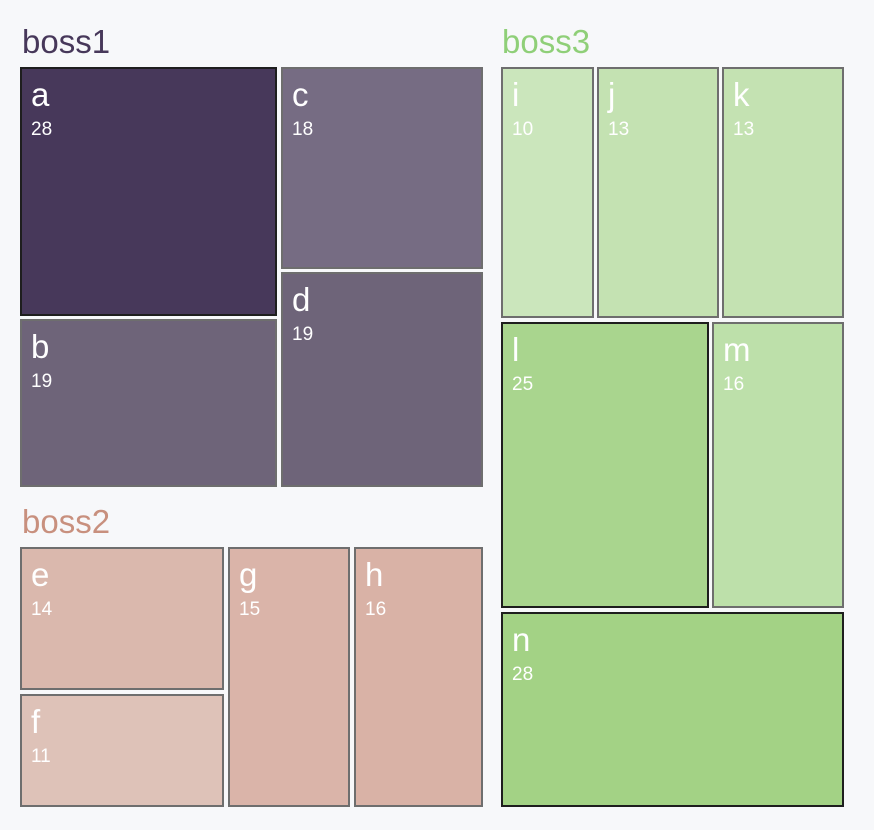 This screenshot has width=874, height=830. Describe the element at coordinates (612, 94) in the screenshot. I see `tile-label-j: j` at that location.